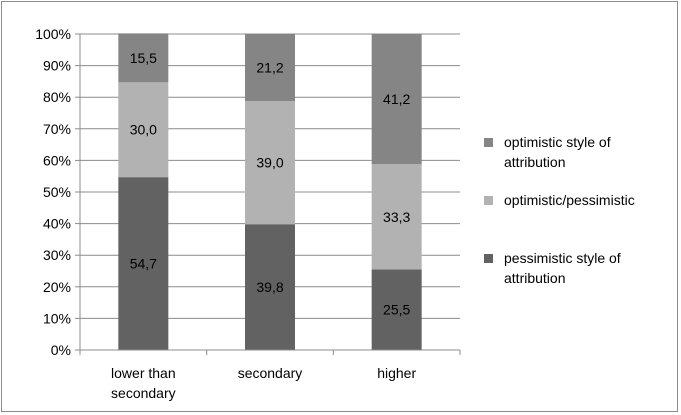 This screenshot has height=415, width=681. Describe the element at coordinates (143, 373) in the screenshot. I see `x-category-label: lower than` at that location.